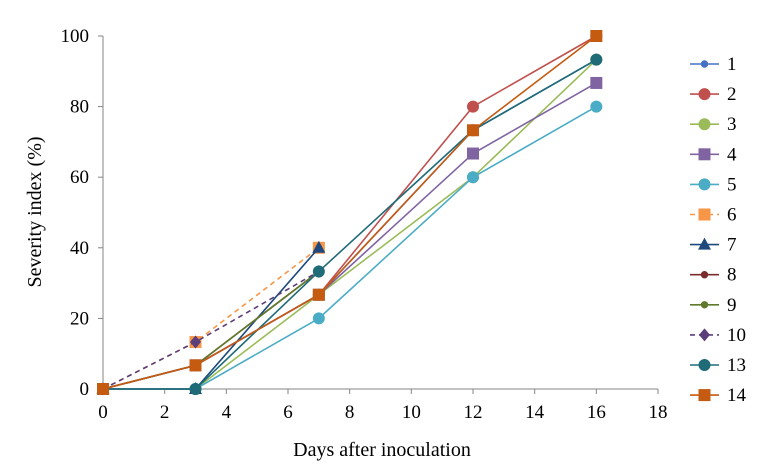 This screenshot has height=476, width=767. Describe the element at coordinates (382, 450) in the screenshot. I see `x-axis-label: Days after inoculation` at that location.